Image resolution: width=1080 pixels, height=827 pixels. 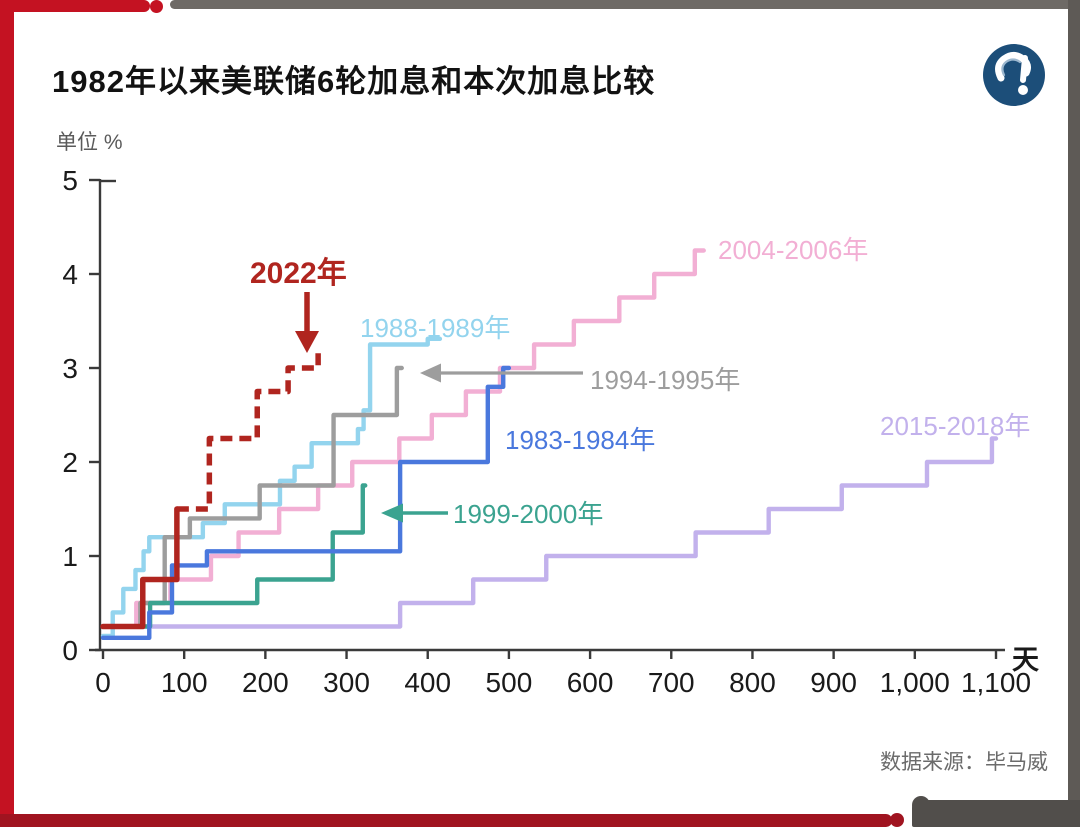 I want to click on x-tick-label: 100, so click(x=184, y=682).